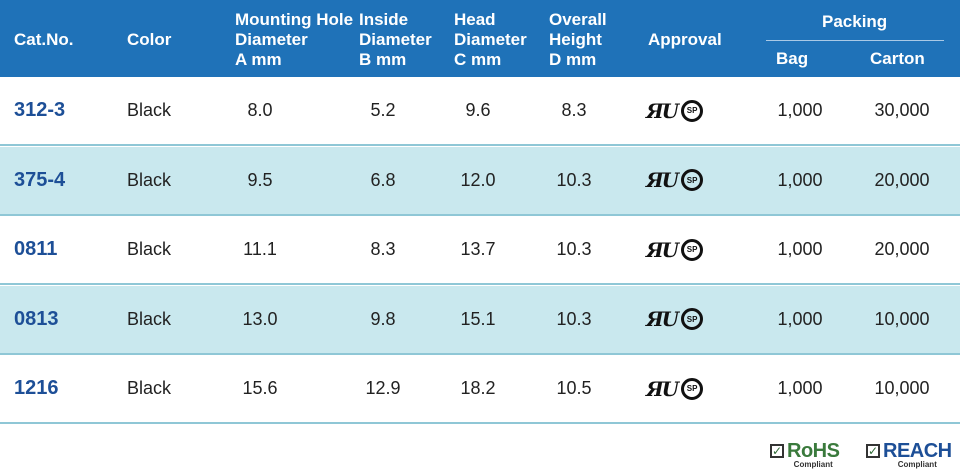 The width and height of the screenshot is (960, 476). What do you see at coordinates (855, 21) in the screenshot?
I see `header-packing: Packing` at bounding box center [855, 21].